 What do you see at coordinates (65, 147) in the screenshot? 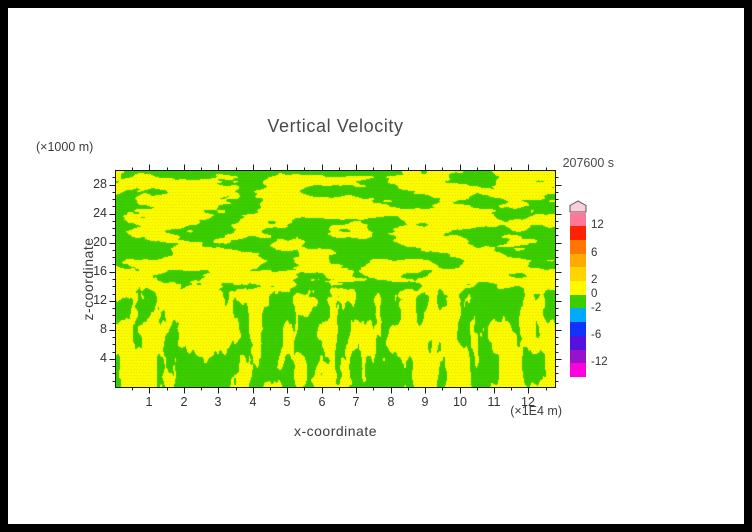
I see `y-axis-unit-label: (×1000 m)` at bounding box center [65, 147].